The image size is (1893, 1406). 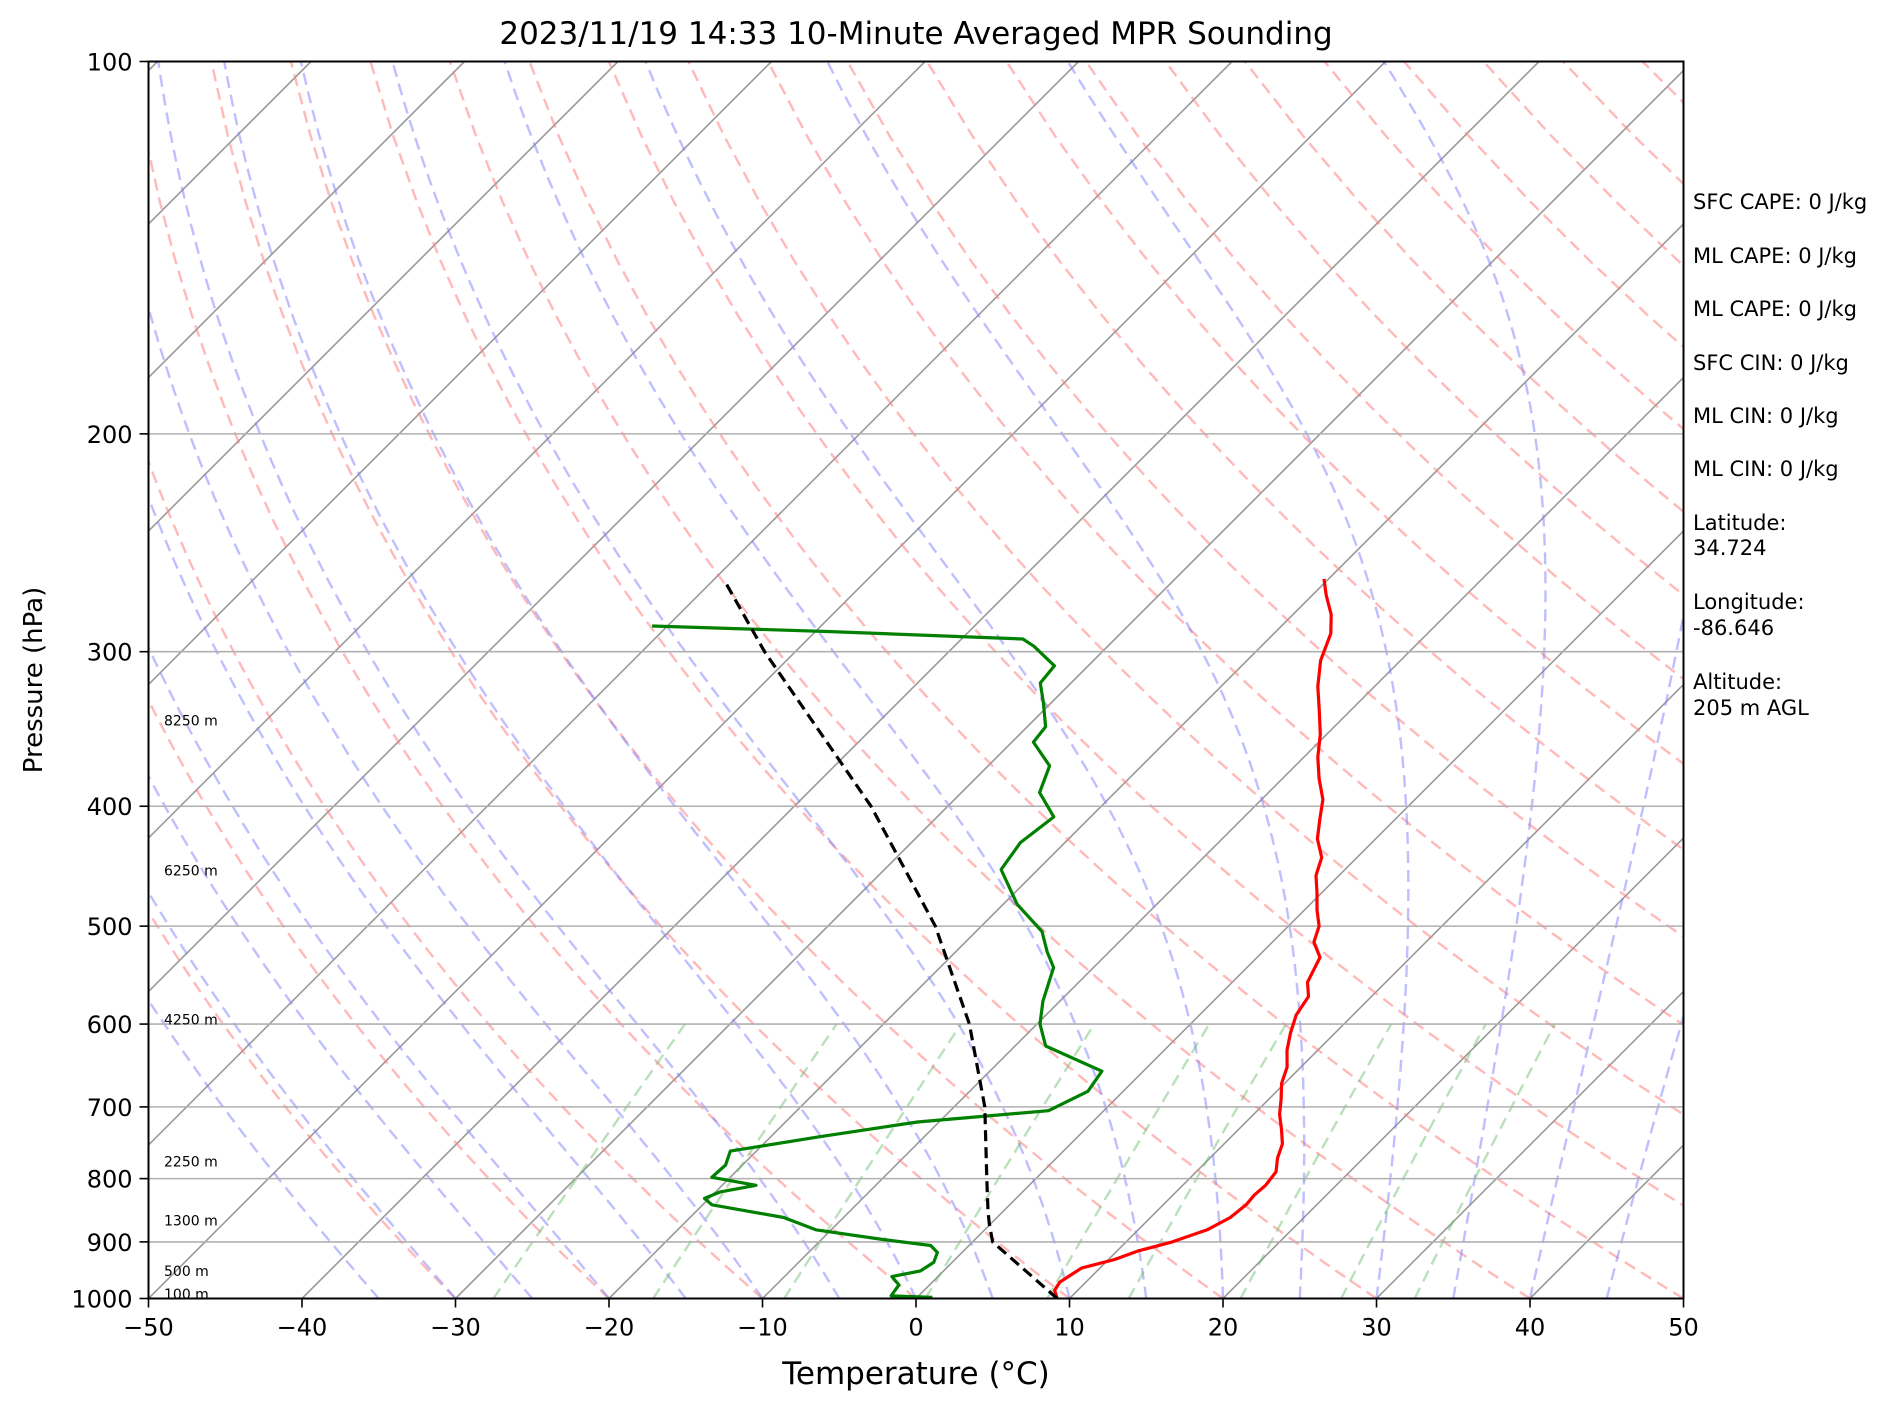 I want to click on height-label: 4250 m, so click(x=191, y=1021).